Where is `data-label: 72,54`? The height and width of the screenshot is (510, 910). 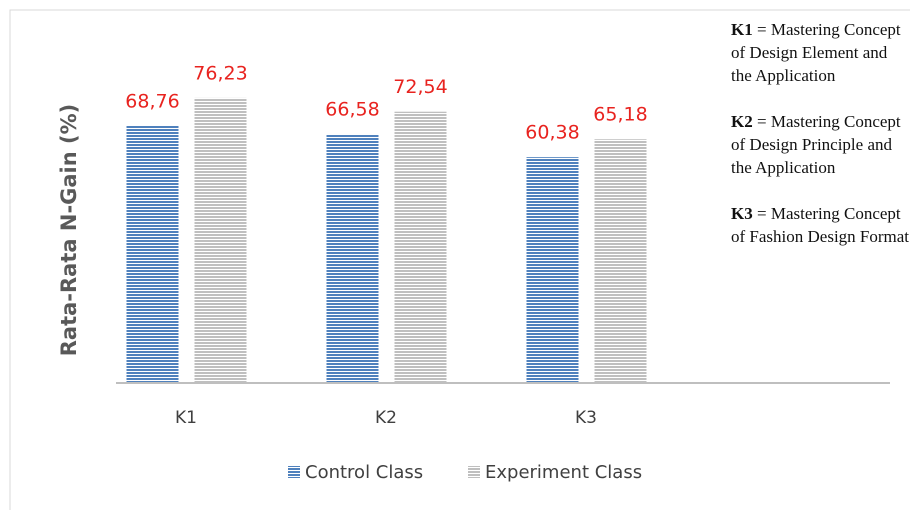 data-label: 72,54 is located at coordinates (420, 87).